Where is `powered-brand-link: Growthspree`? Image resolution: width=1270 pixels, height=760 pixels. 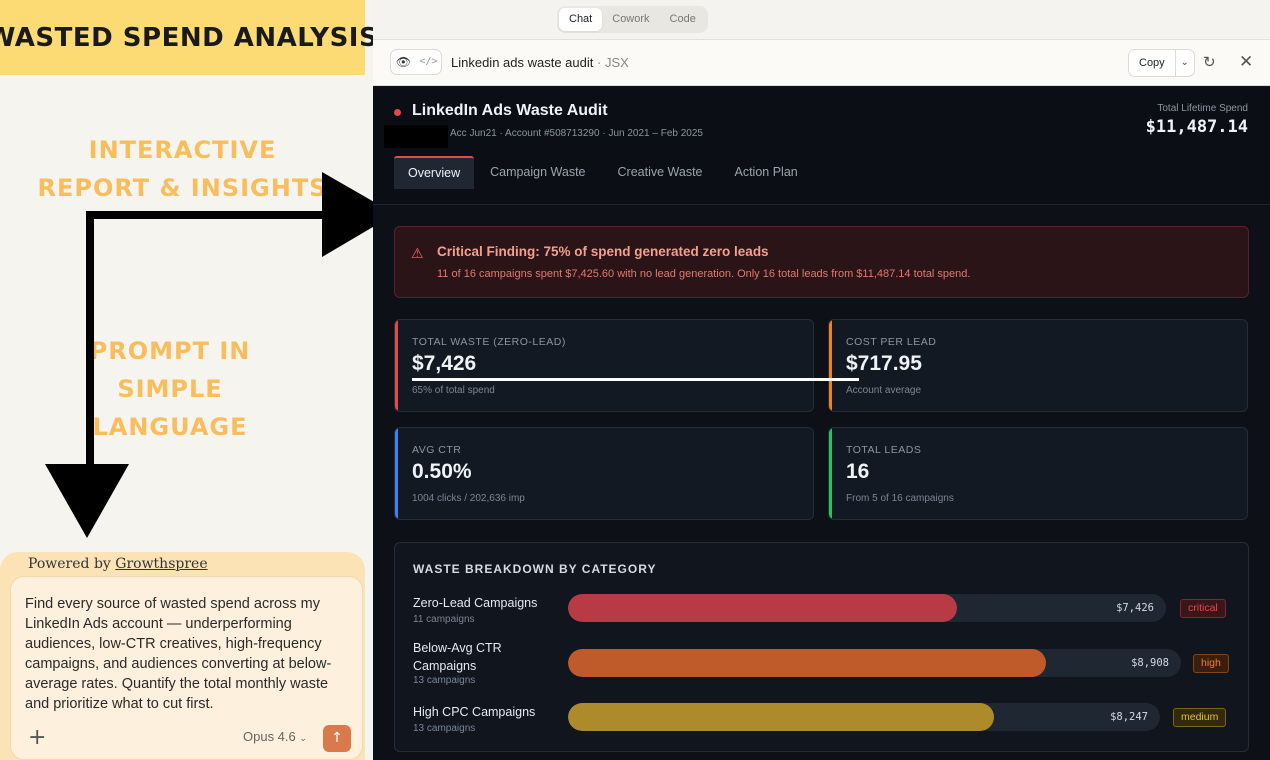 powered-brand-link: Growthspree is located at coordinates (161, 564).